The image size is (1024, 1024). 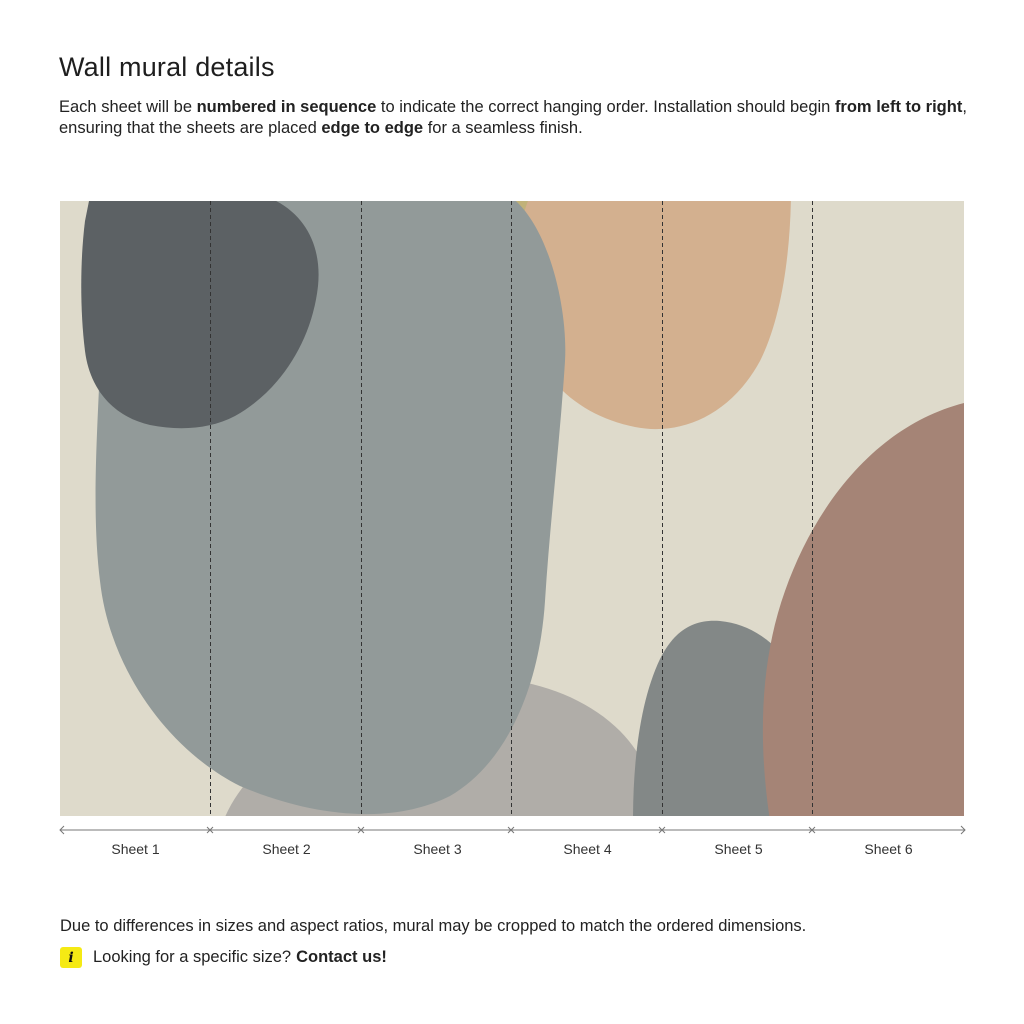 What do you see at coordinates (503, 128) in the screenshot?
I see `intro-text-4: for a seamless finish.` at bounding box center [503, 128].